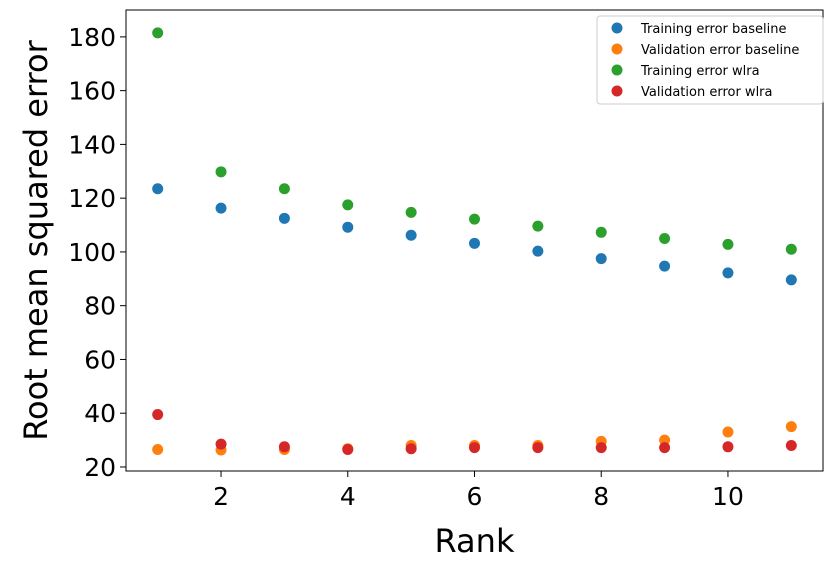 The width and height of the screenshot is (833, 568). What do you see at coordinates (475, 496) in the screenshot?
I see `x-tick-label: 6` at bounding box center [475, 496].